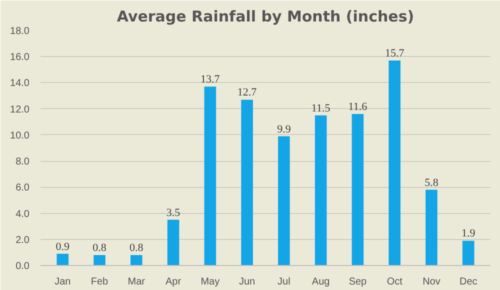  I want to click on x-tick-label: Aug, so click(321, 282).